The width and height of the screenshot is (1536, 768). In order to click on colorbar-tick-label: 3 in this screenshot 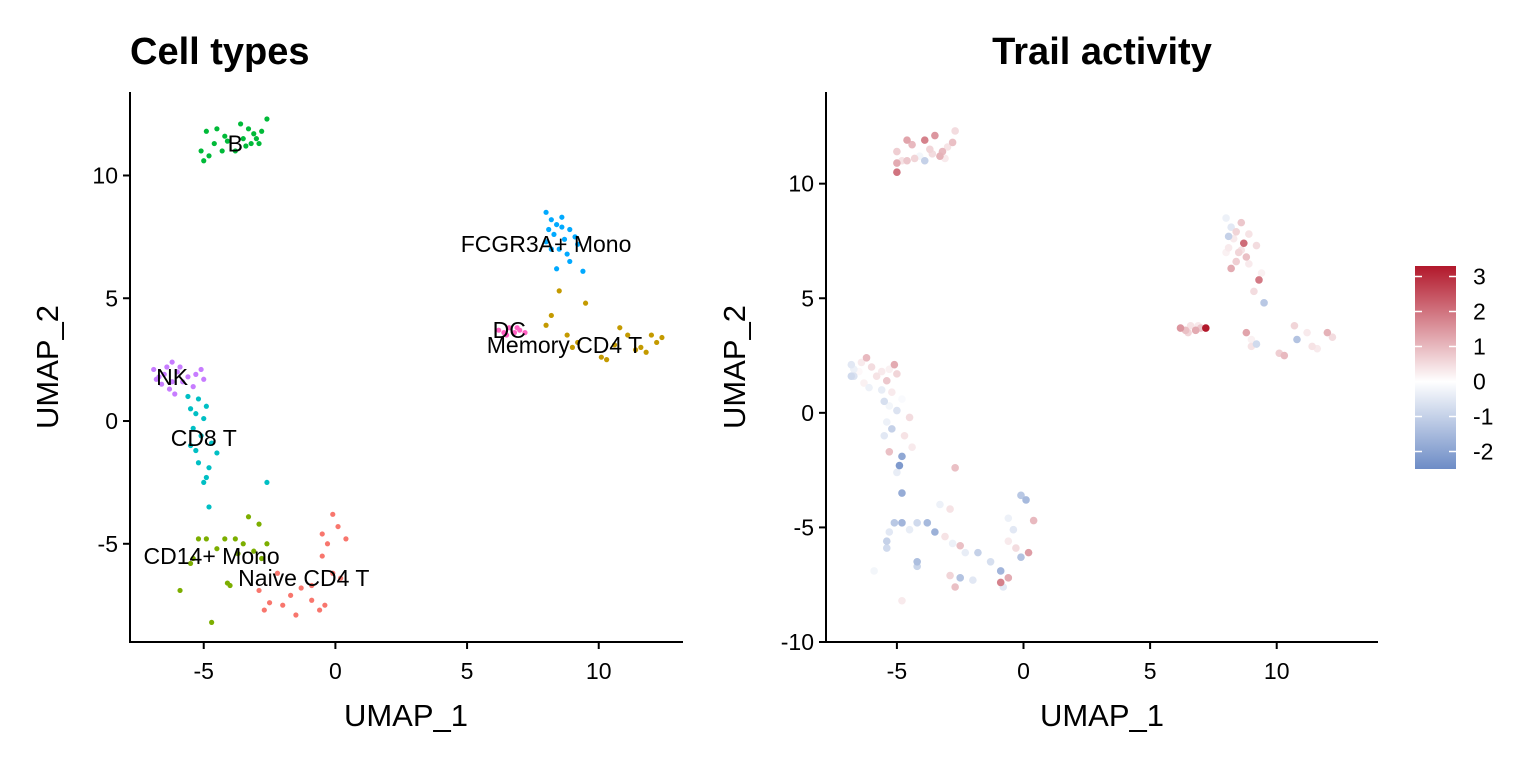, I will do `click(1479, 277)`.